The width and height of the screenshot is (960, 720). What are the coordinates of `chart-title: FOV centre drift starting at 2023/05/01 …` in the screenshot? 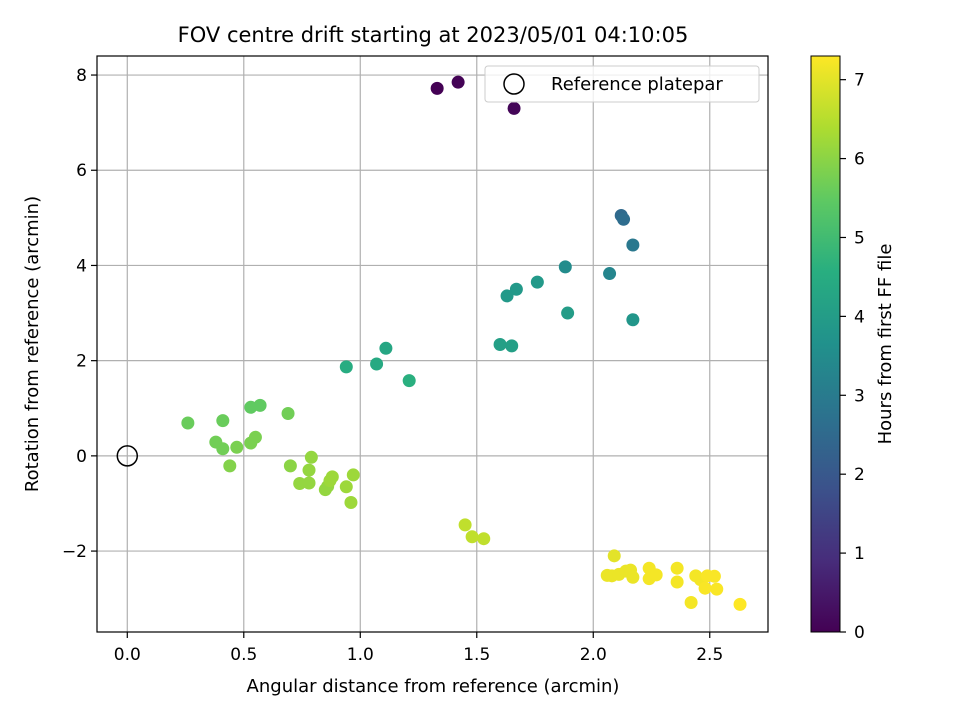 It's located at (433, 35).